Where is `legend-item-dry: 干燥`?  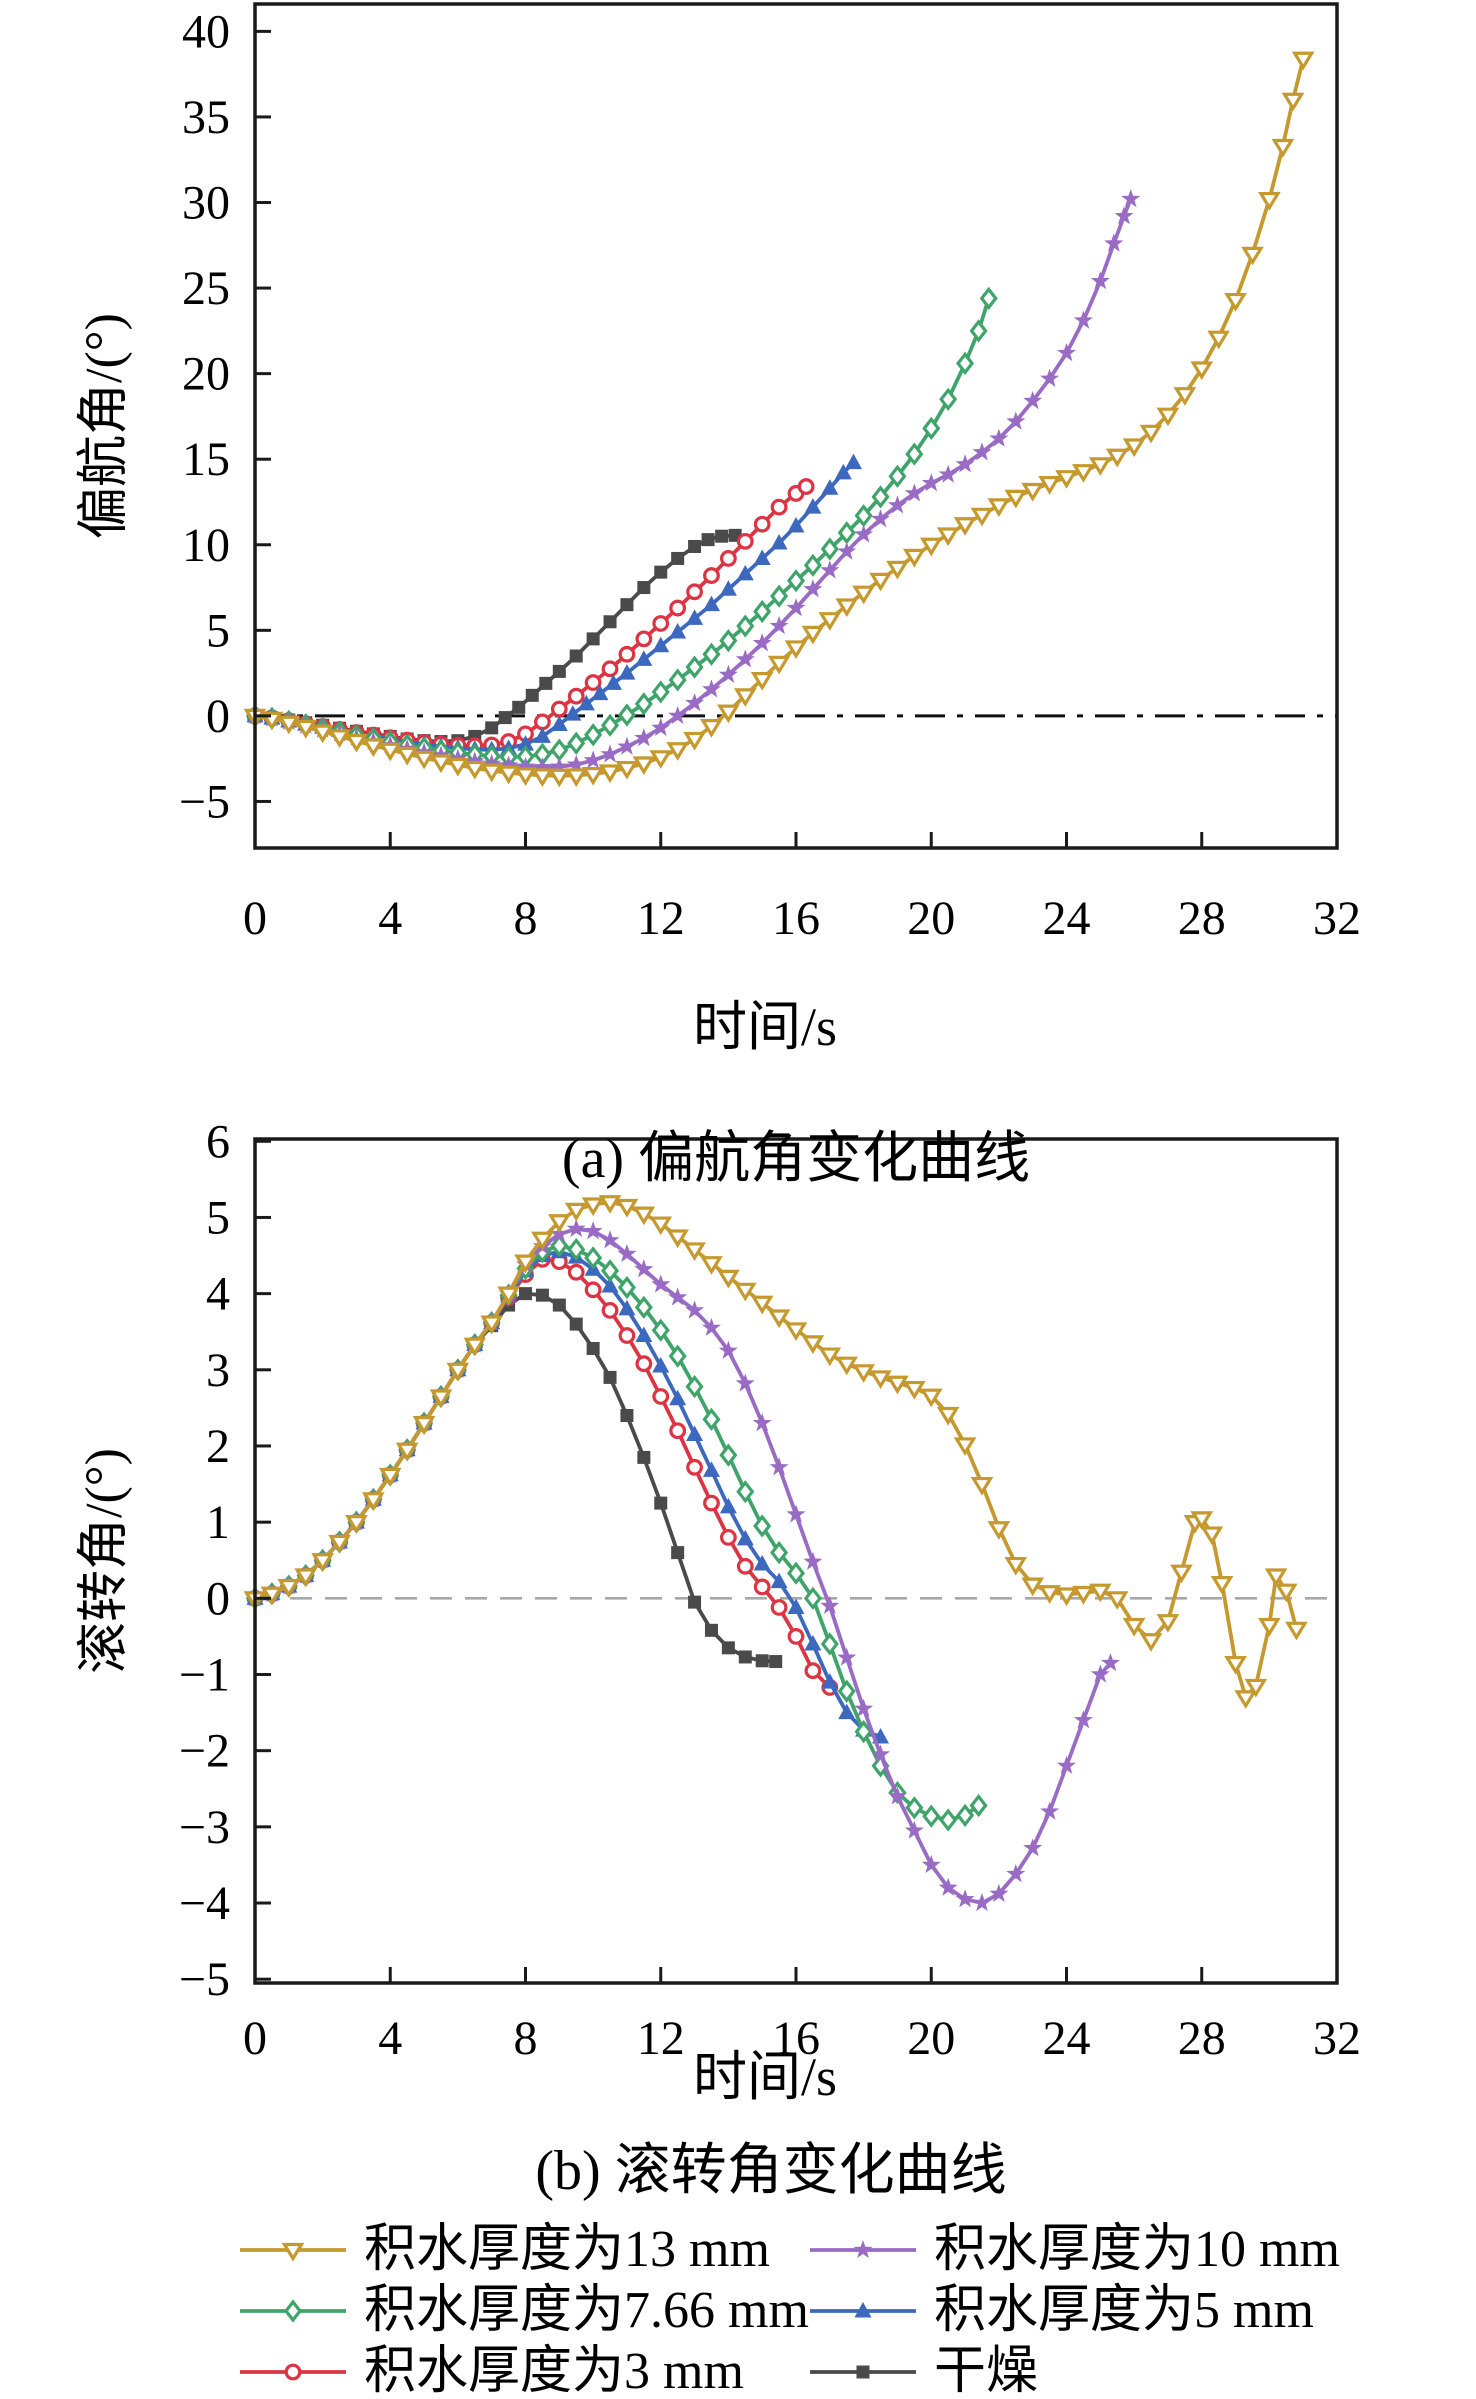
legend-item-dry: 干燥 is located at coordinates (923, 2371).